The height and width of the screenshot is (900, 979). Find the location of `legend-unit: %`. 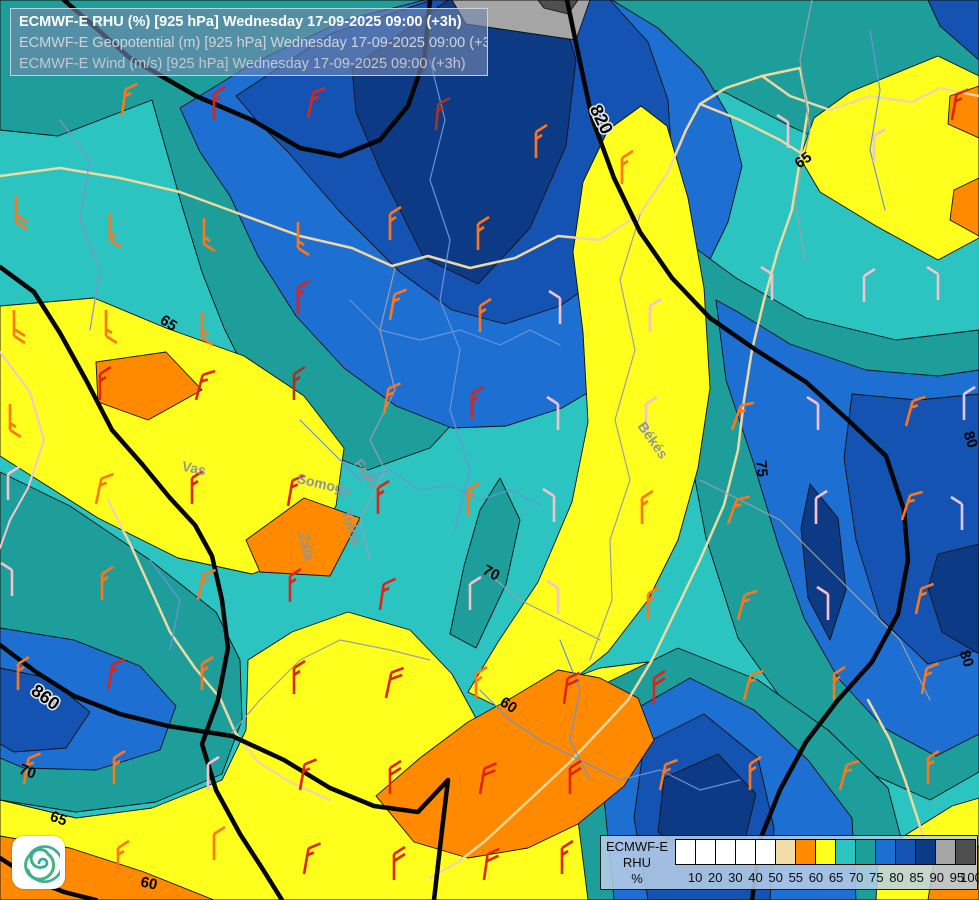

legend-unit: % is located at coordinates (637, 878).